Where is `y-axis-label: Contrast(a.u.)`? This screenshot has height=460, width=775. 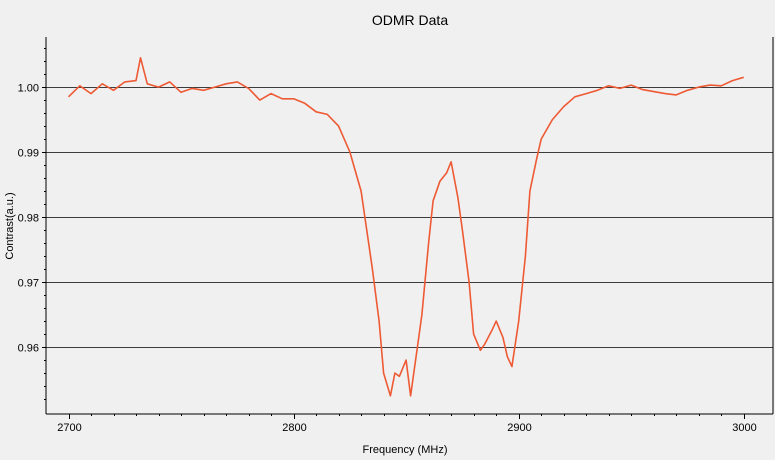 y-axis-label: Contrast(a.u.) is located at coordinates (10, 225).